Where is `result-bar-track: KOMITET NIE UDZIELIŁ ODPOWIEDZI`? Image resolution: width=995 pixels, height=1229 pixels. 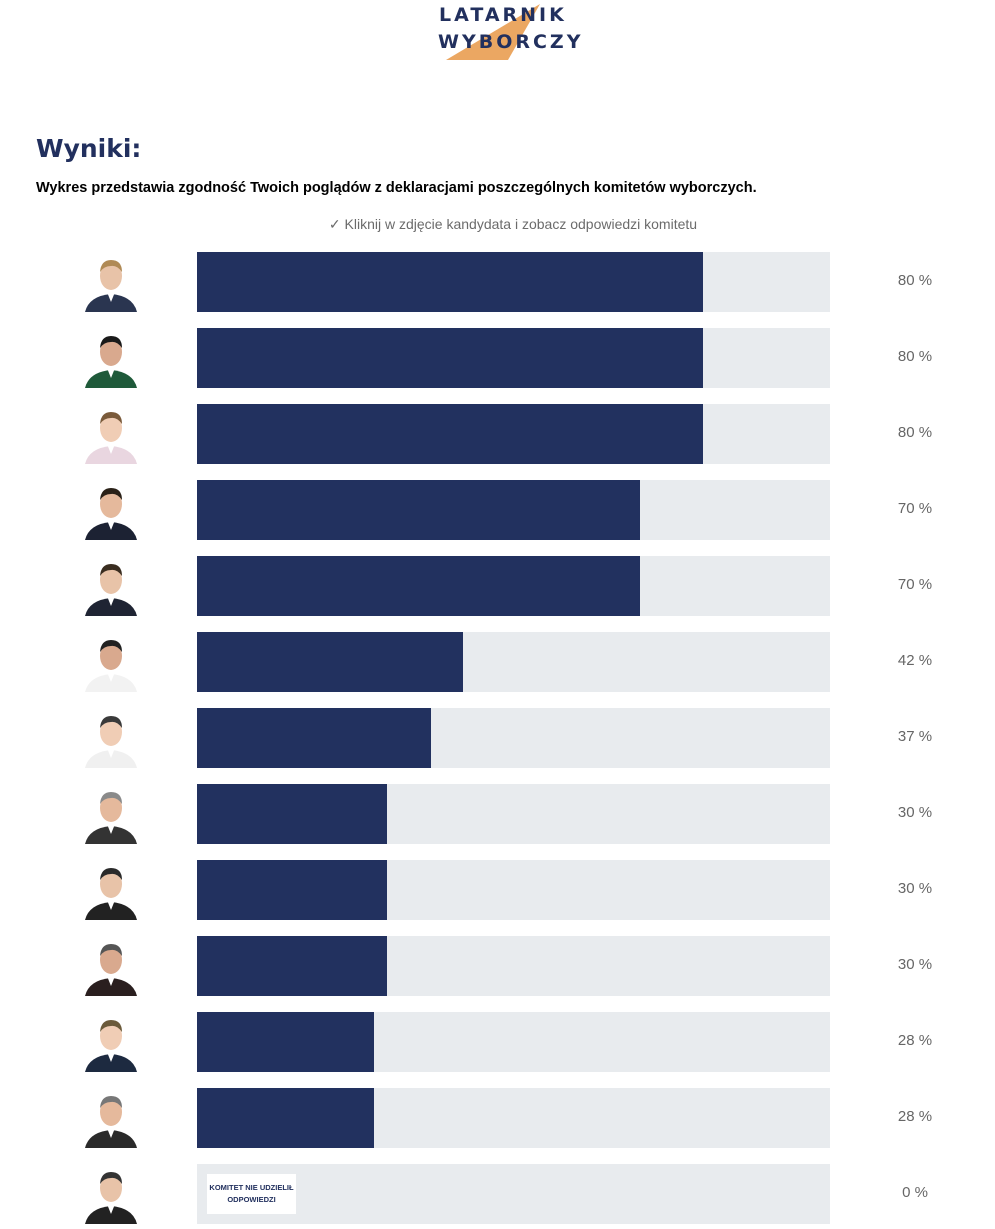
result-bar-track: KOMITET NIE UDZIELIŁ ODPOWIEDZI is located at coordinates (513, 1194).